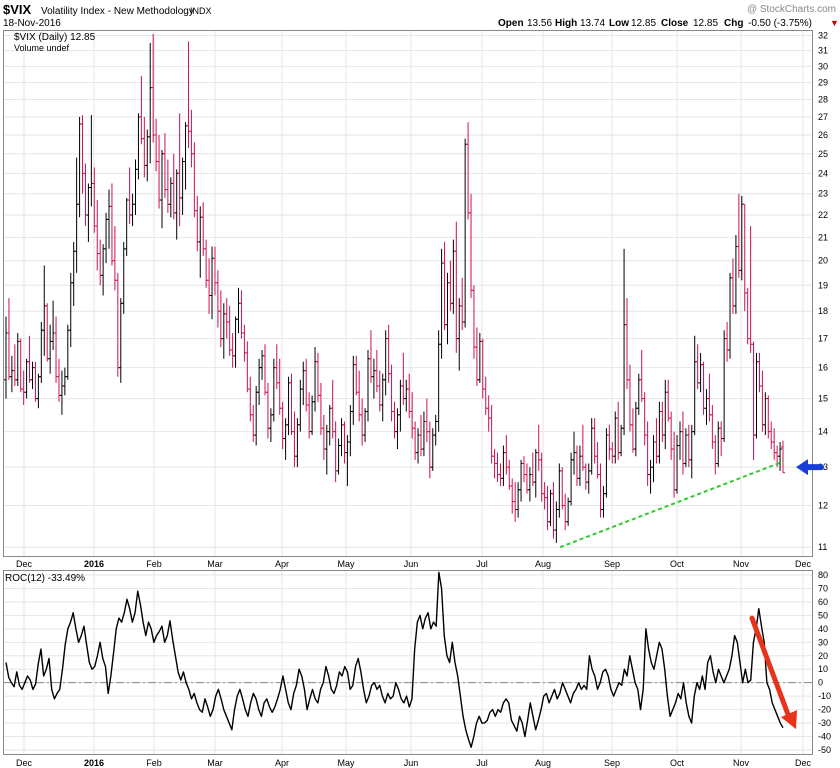  Describe the element at coordinates (791, 9) in the screenshot. I see `watermark: @ StockCharts.com` at that location.